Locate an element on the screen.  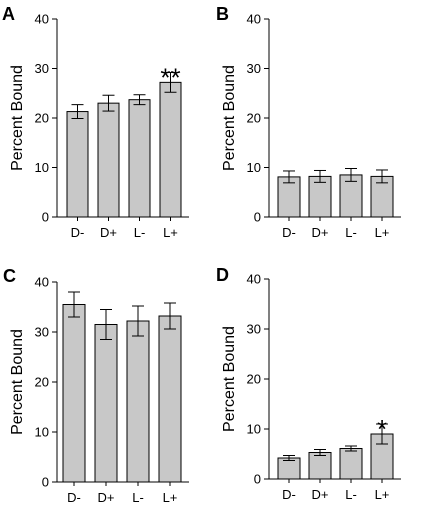
panel-label-b: B is located at coordinates (222, 14).